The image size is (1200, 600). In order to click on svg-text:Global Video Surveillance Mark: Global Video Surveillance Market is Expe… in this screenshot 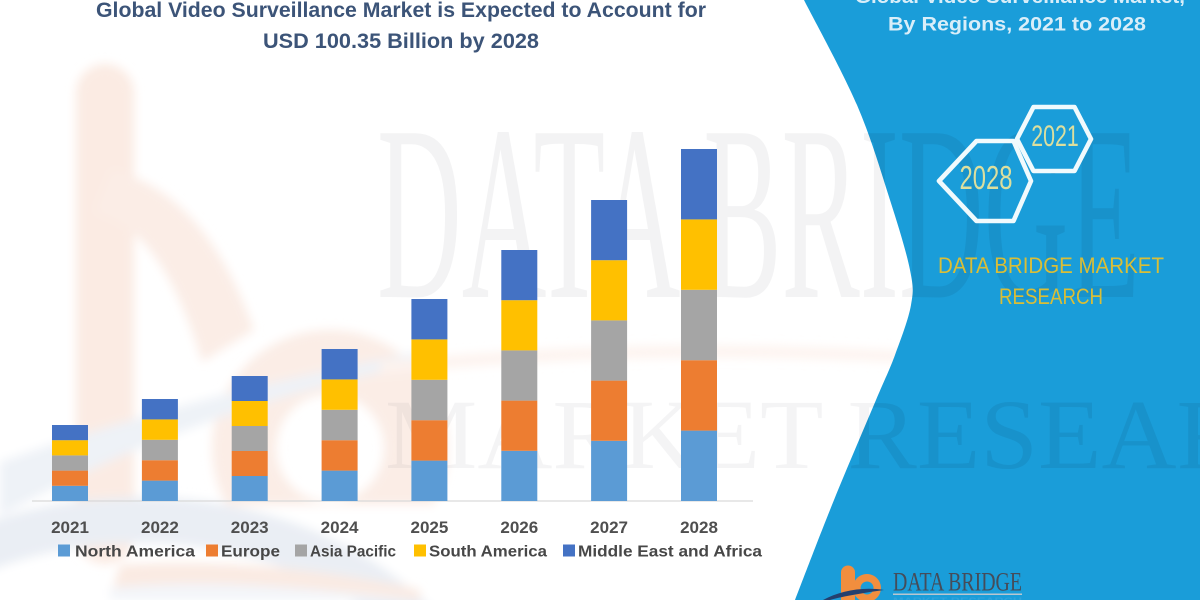, I will do `click(401, 11)`.